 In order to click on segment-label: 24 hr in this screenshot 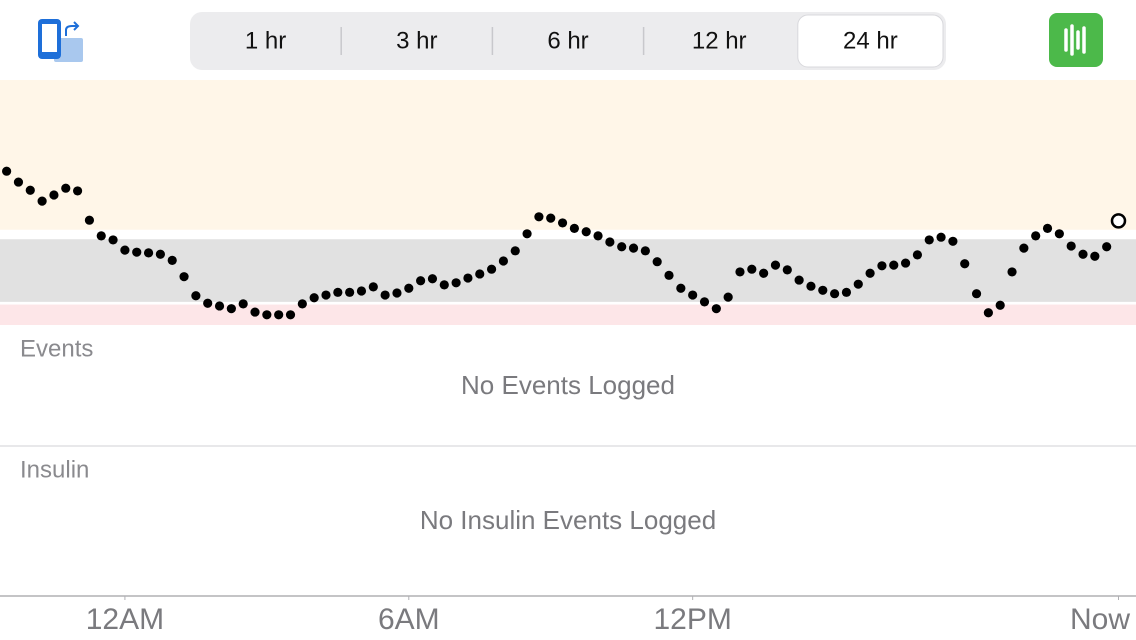, I will do `click(870, 40)`.